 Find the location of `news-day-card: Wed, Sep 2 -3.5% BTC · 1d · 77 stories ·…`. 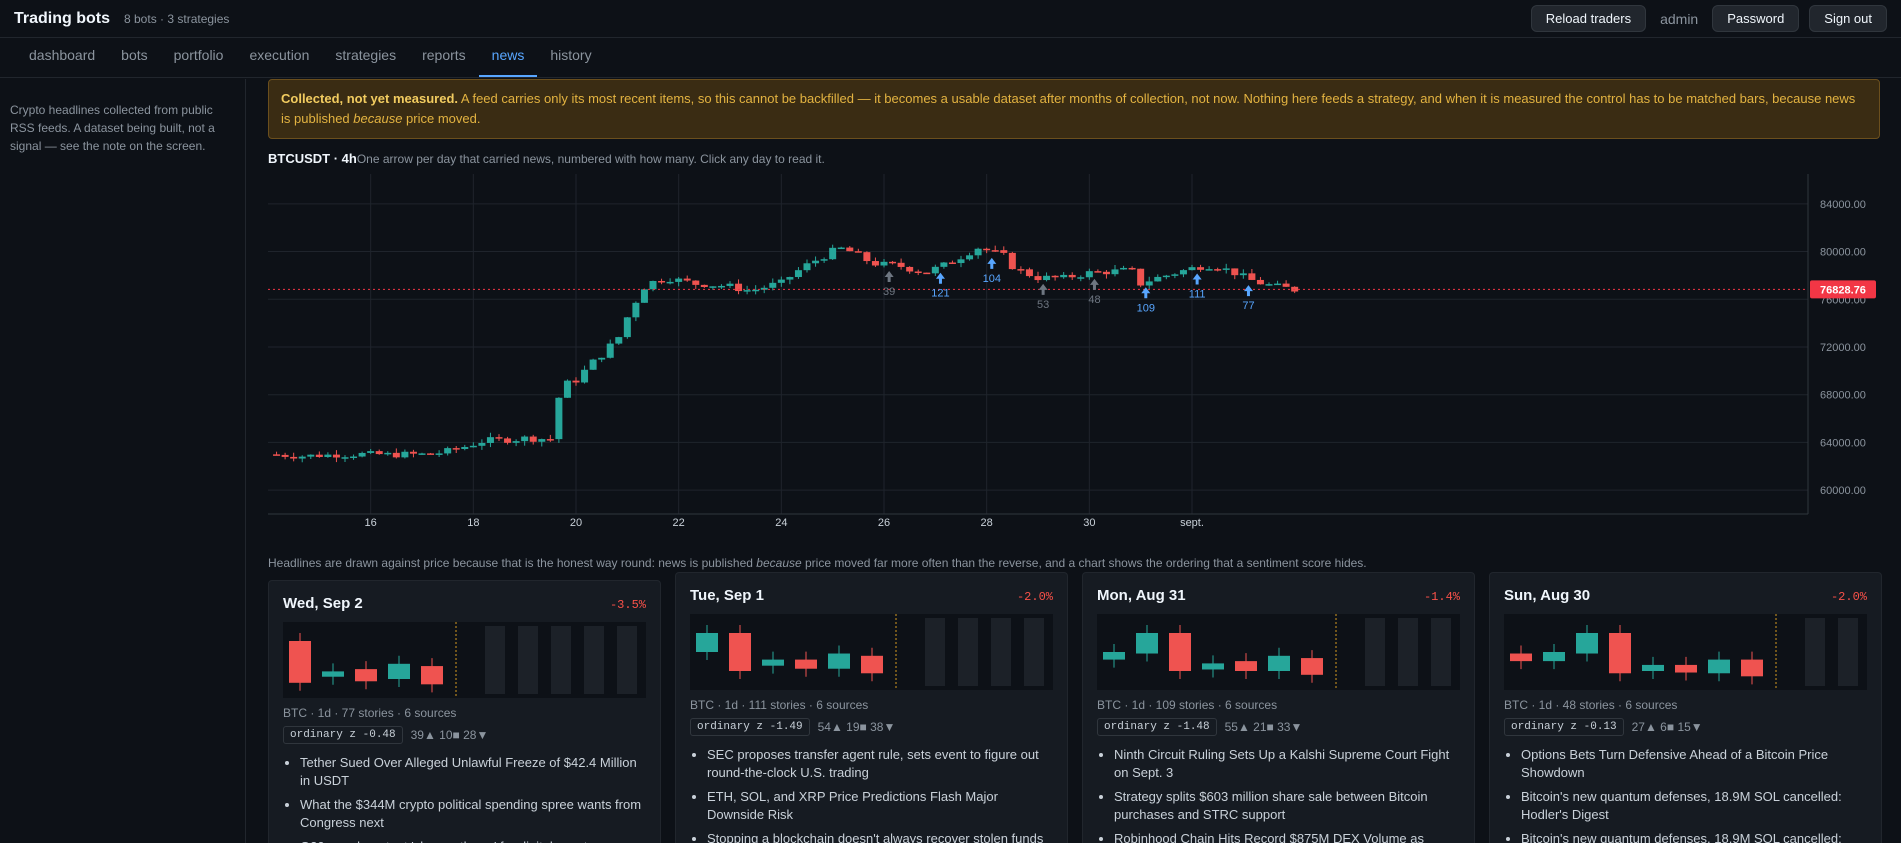

news-day-card: Wed, Sep 2 -3.5% BTC · 1d · 77 stories ·… is located at coordinates (464, 711).